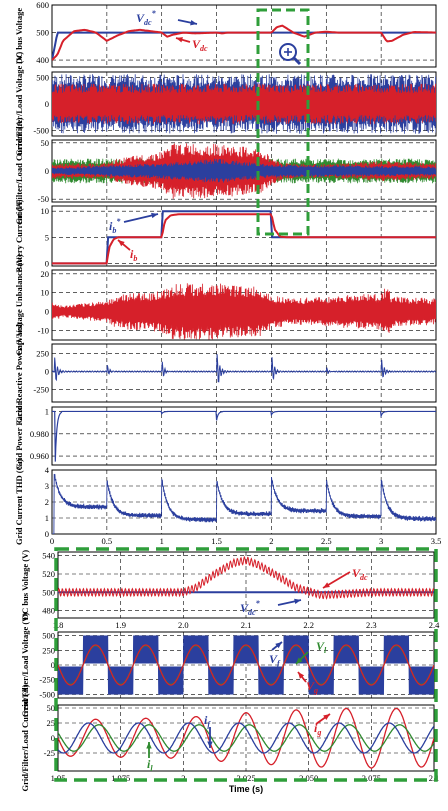 This screenshot has width=448, height=811. I want to click on x-tick-label: 0, so click(52, 541).